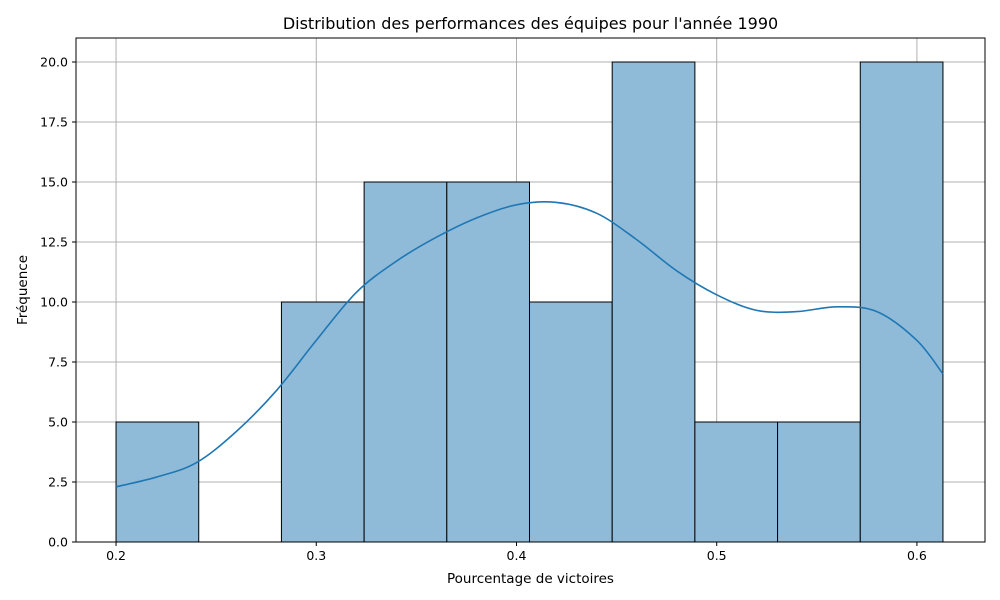 This screenshot has width=1000, height=600. I want to click on x-tick-label: 0.5, so click(717, 555).